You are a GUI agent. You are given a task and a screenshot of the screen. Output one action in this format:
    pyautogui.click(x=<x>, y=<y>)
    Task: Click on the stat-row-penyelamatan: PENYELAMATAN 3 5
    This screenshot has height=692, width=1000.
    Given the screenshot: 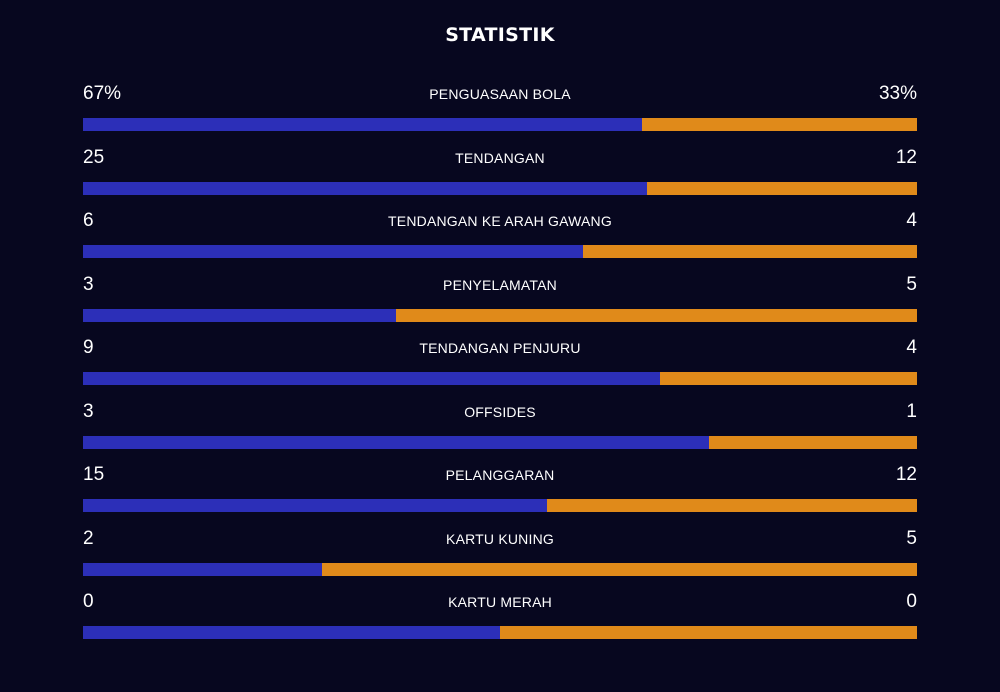 What is the action you would take?
    pyautogui.click(x=500, y=304)
    